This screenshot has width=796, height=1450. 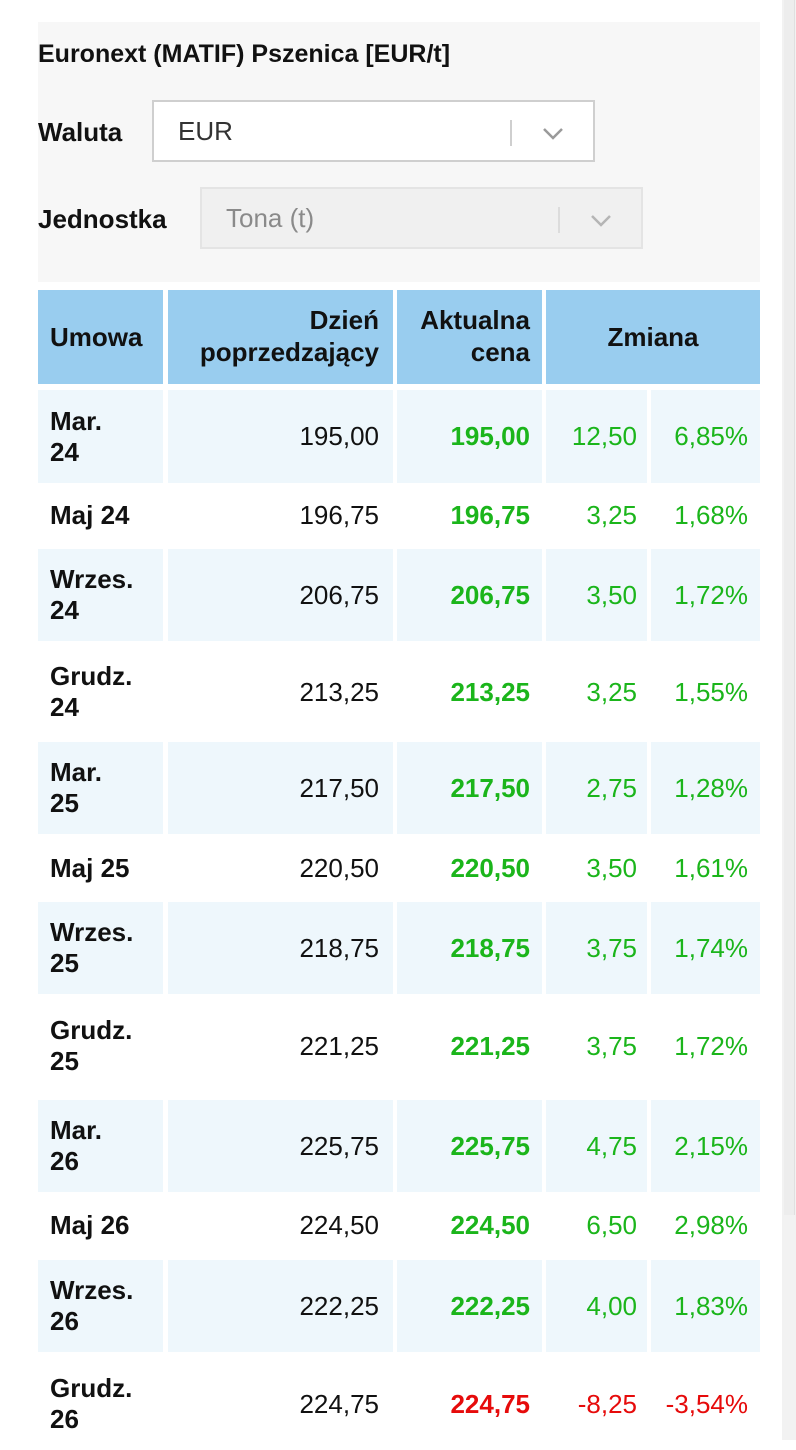 What do you see at coordinates (90, 1225) in the screenshot?
I see `contract-name: Maj 26` at bounding box center [90, 1225].